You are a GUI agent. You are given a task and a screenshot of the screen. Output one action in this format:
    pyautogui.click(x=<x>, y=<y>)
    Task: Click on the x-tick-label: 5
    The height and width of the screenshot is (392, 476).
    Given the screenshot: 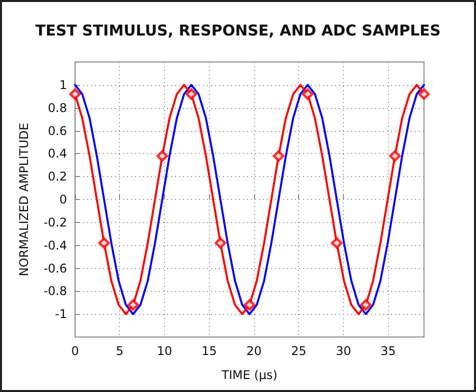 What is the action you would take?
    pyautogui.click(x=120, y=351)
    